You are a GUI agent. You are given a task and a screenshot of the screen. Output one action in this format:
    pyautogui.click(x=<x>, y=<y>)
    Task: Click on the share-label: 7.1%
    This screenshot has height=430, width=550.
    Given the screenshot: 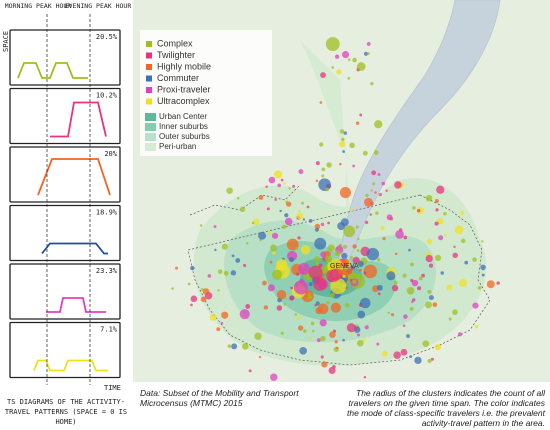 What is the action you would take?
    pyautogui.click(x=109, y=330)
    